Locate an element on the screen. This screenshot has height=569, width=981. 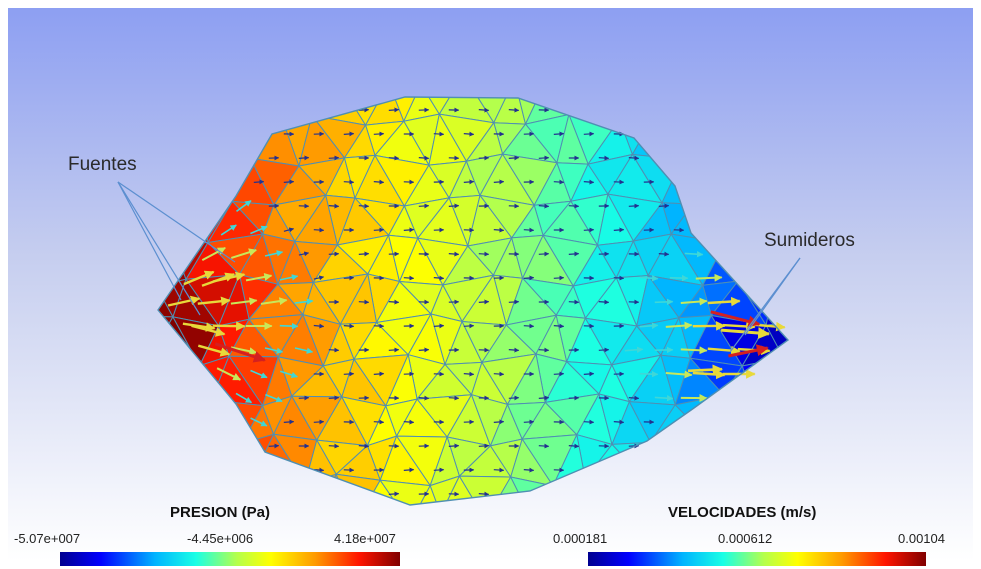
velocity-legend-max: 0.00104 is located at coordinates (921, 538).